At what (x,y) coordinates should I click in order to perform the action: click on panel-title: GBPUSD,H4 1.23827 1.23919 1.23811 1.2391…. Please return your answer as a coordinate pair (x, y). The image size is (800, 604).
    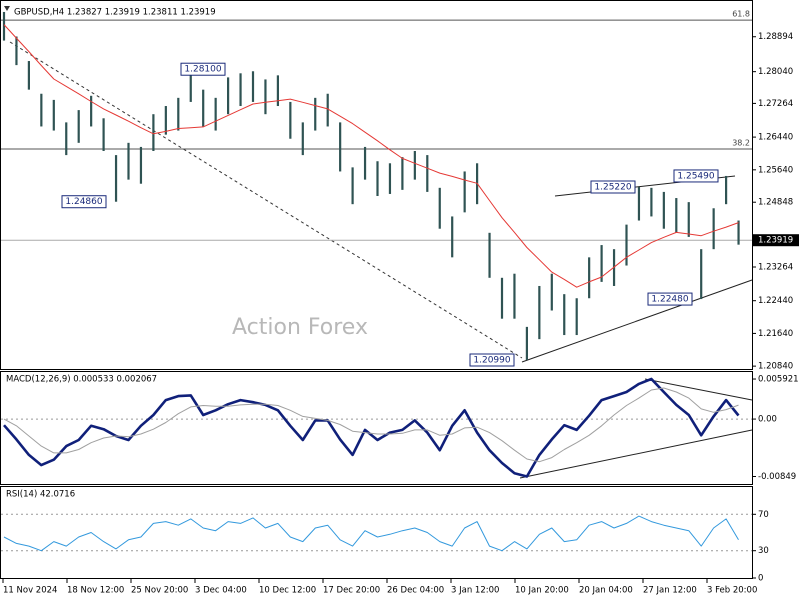
    Looking at the image, I should click on (115, 13).